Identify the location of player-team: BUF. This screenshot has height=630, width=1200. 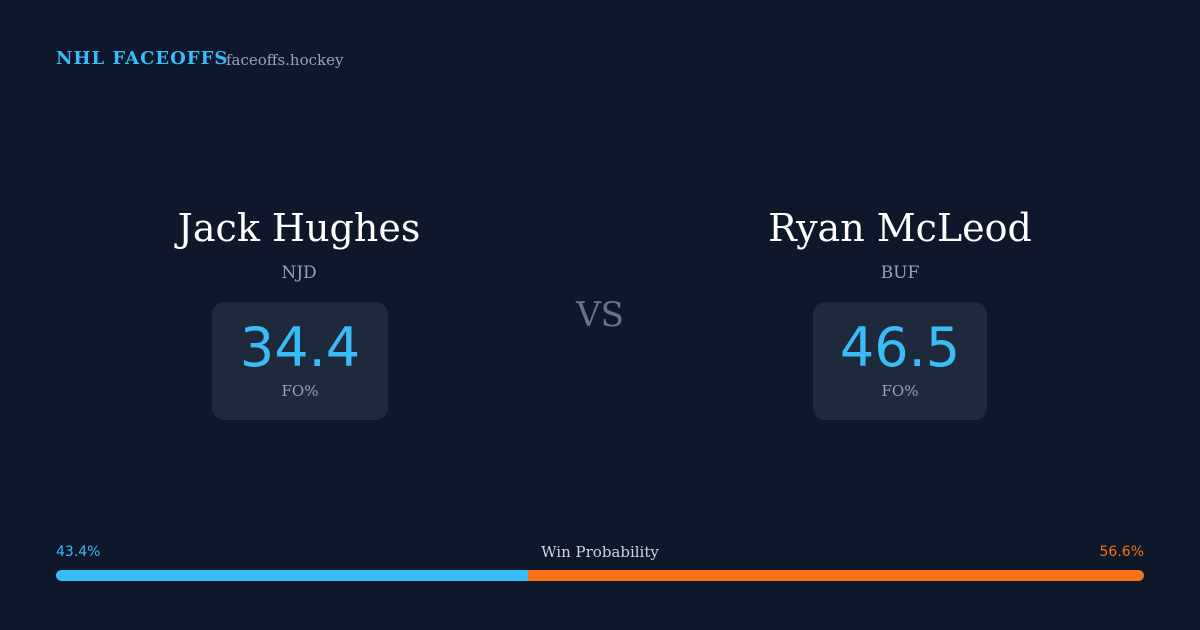
(900, 273).